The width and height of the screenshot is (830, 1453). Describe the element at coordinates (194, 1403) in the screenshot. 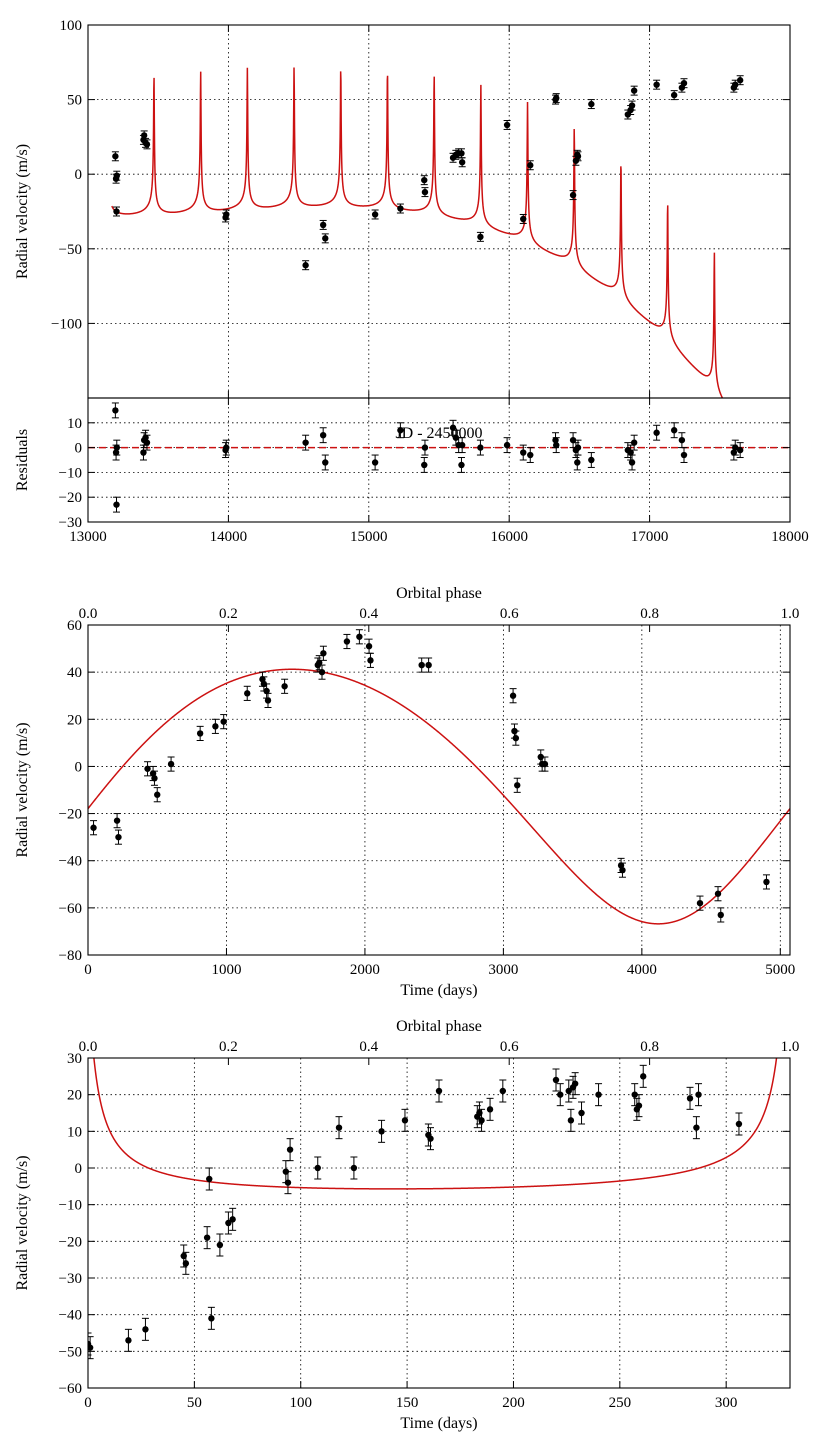

I see `x-tick-label: 50` at that location.